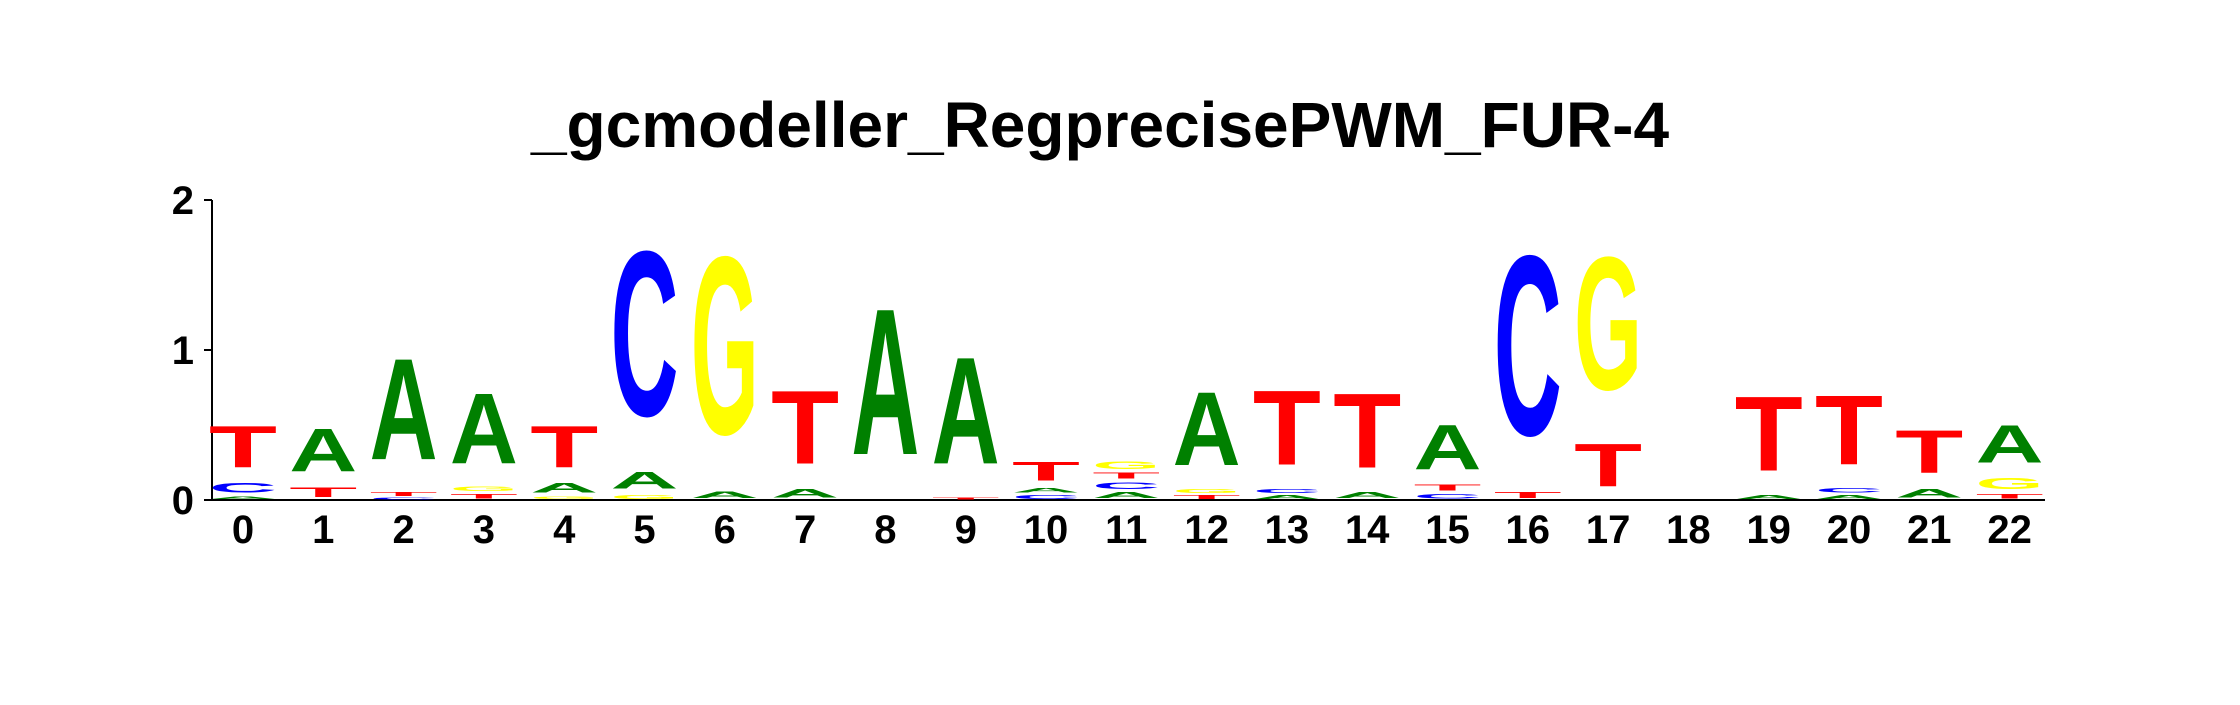  Describe the element at coordinates (1929, 530) in the screenshot. I see `x-tick-label: 21` at that location.